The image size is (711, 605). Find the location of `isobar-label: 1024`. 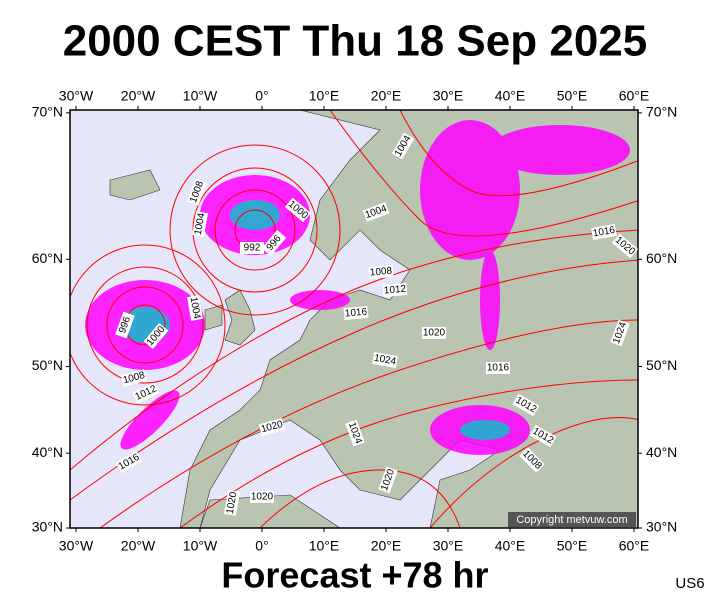

isobar-label: 1024 is located at coordinates (385, 360).